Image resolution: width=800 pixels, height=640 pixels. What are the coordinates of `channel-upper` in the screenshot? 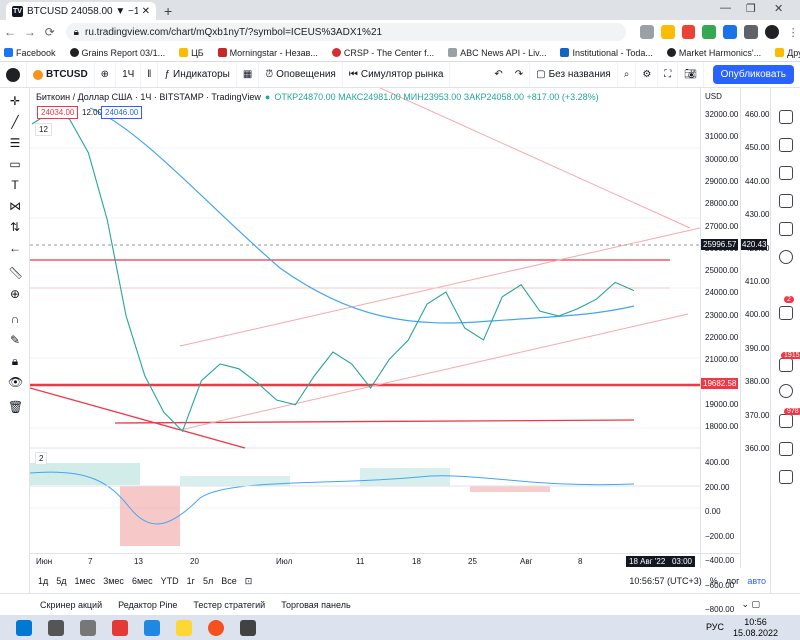 It's located at (439, 287).